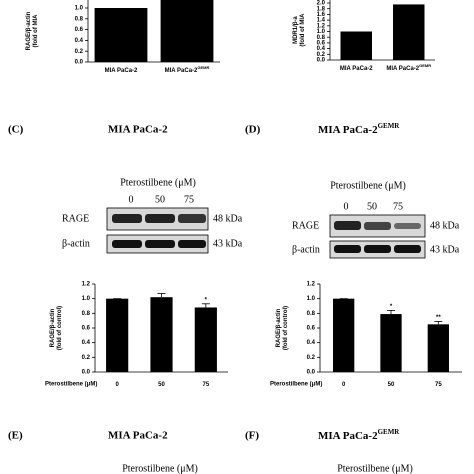 The width and height of the screenshot is (474, 474). I want to click on panel-letter: (D), so click(253, 130).